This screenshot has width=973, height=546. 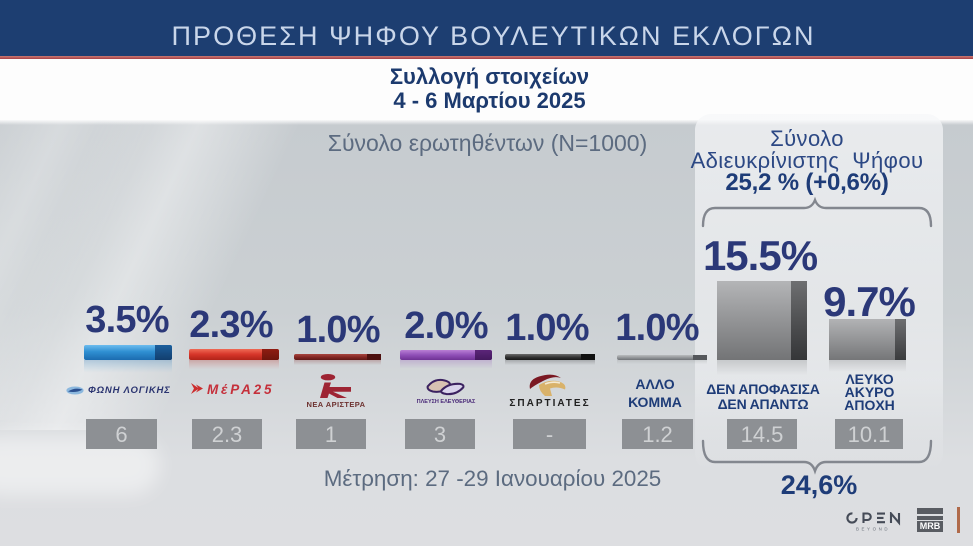 What do you see at coordinates (873, 529) in the screenshot?
I see `svg-text: BEYOND` at bounding box center [873, 529].